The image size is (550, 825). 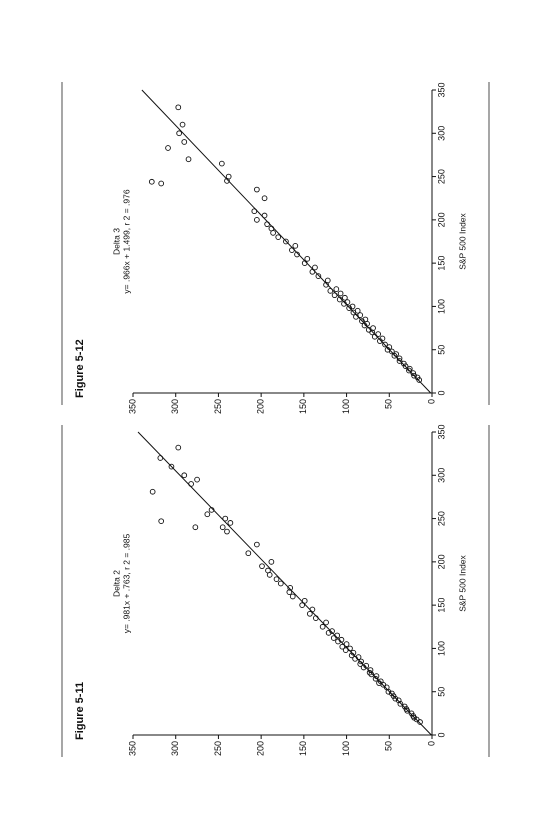 I want to click on x-tick-label: 100, so click(x=441, y=648).